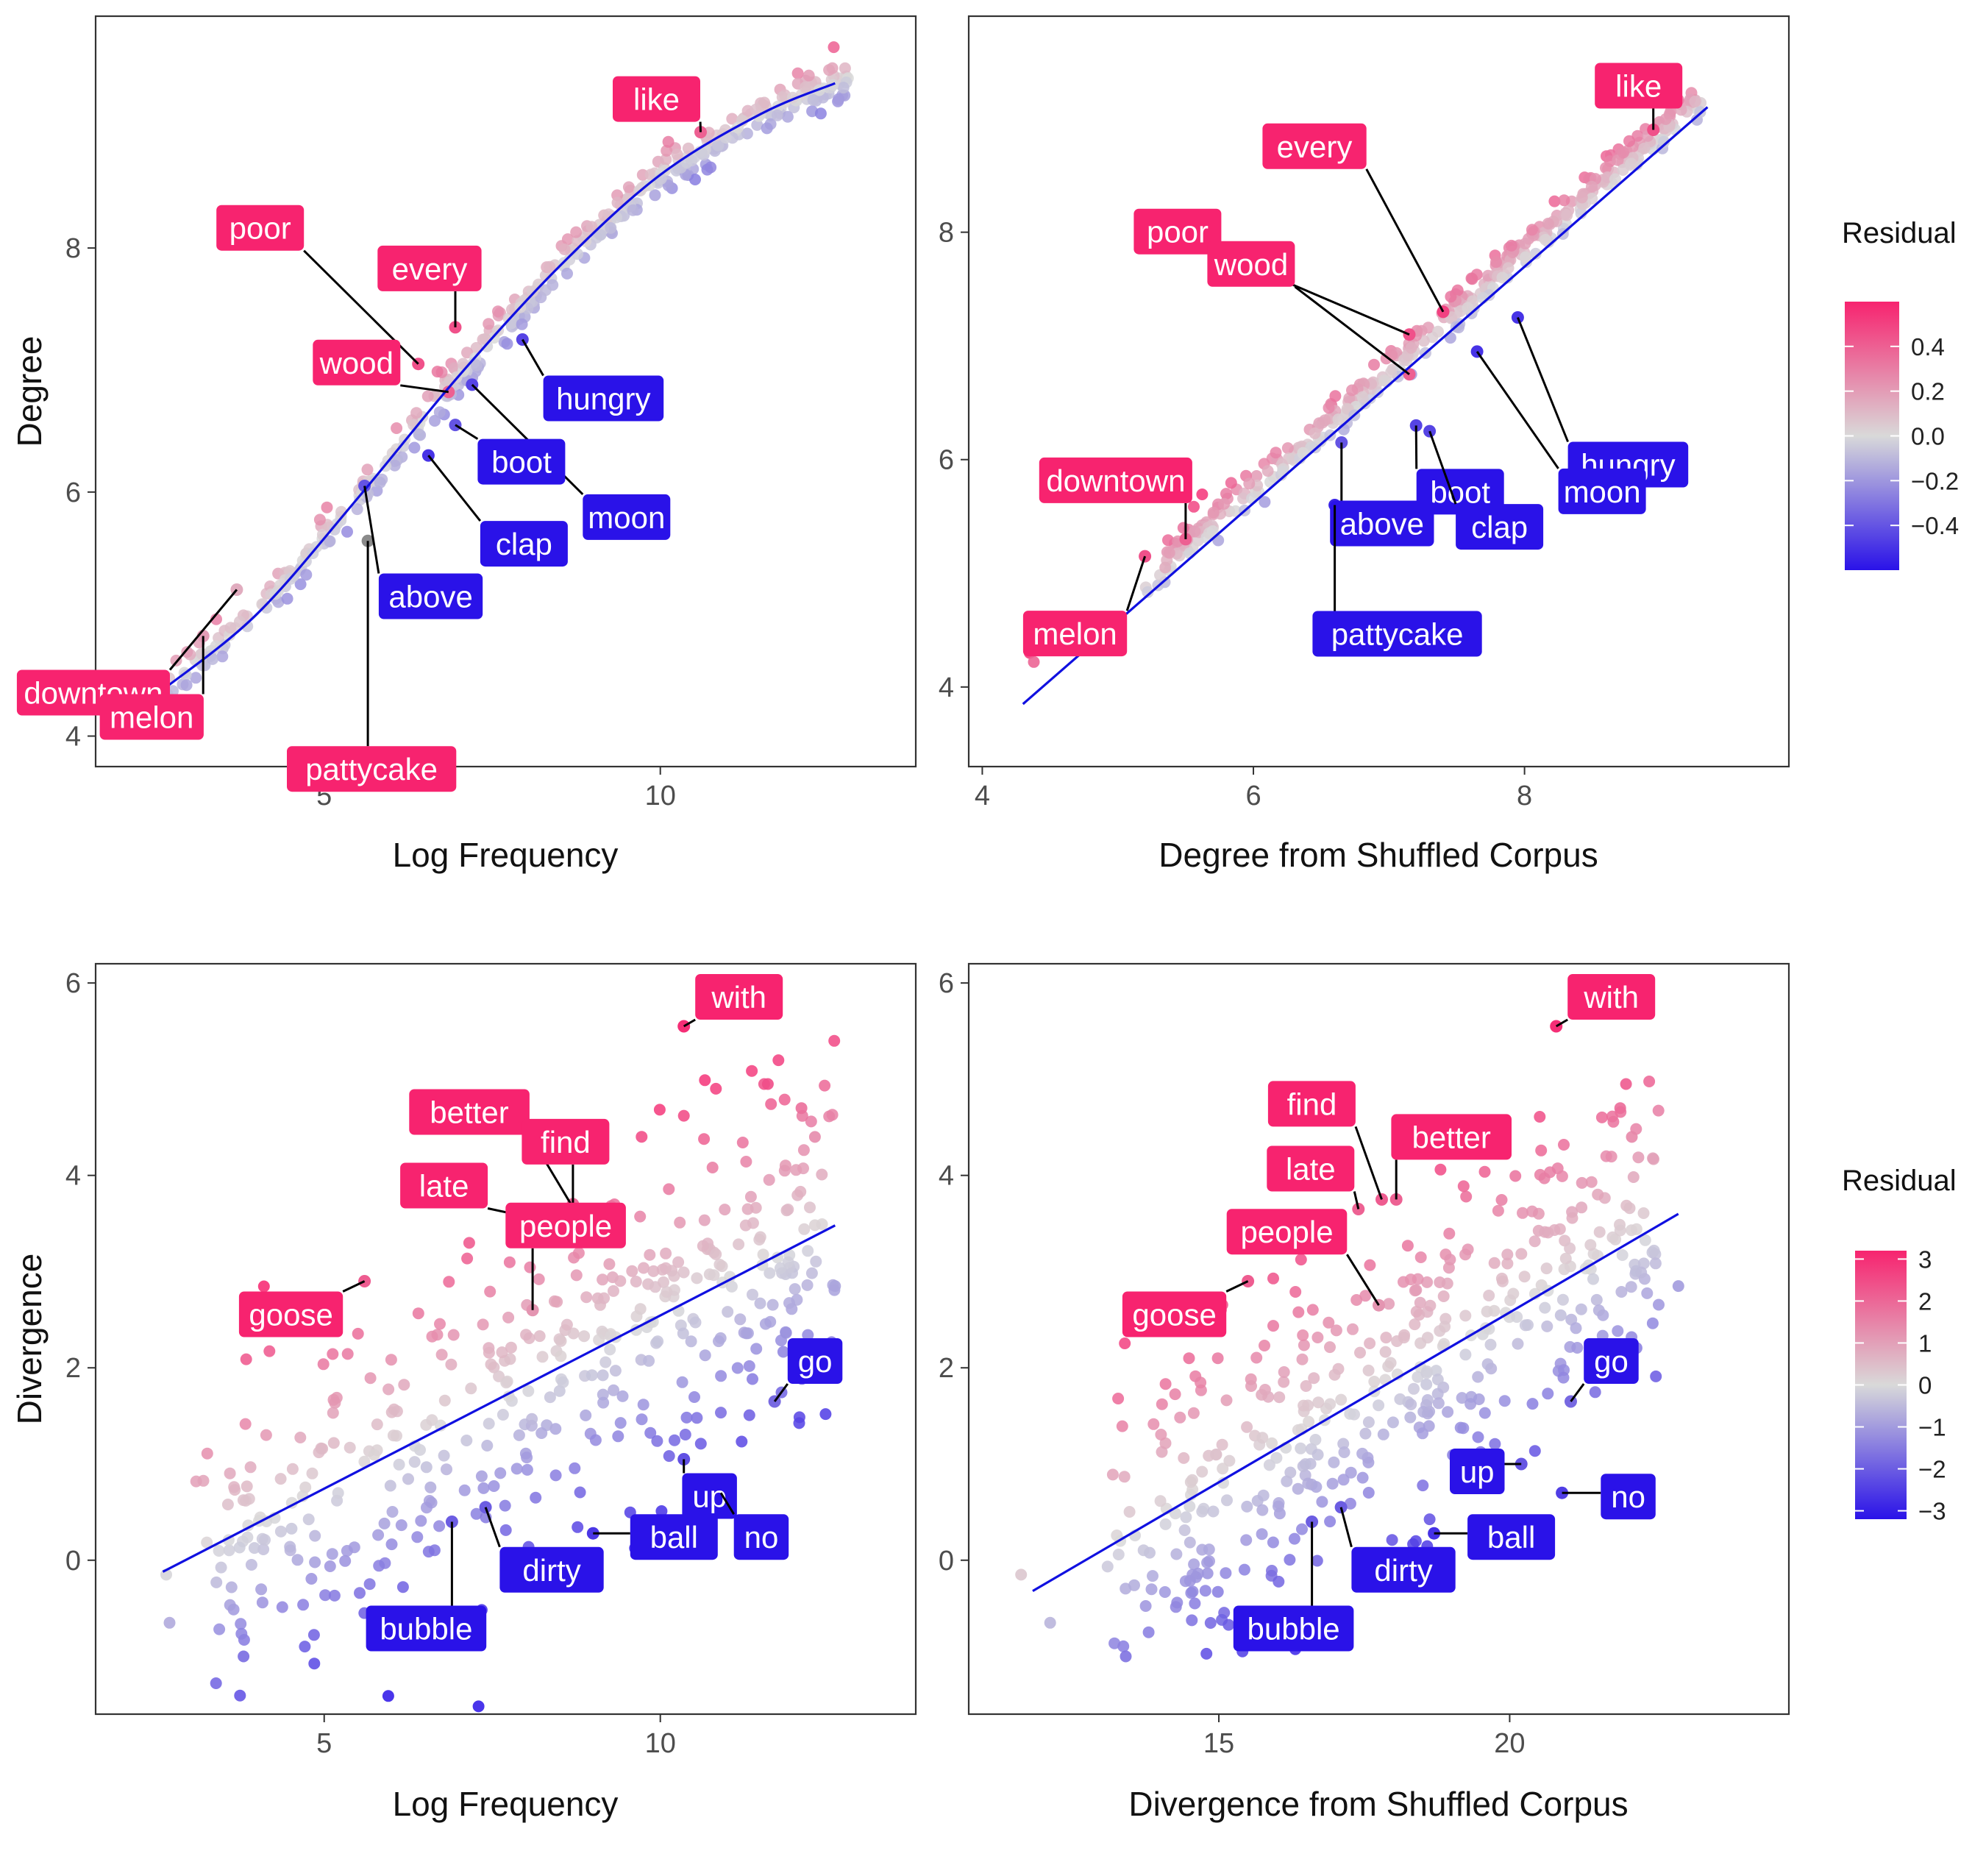 This screenshot has width=1986, height=1876. Describe the element at coordinates (73, 1562) in the screenshot. I see `y-tick-label: 0` at that location.